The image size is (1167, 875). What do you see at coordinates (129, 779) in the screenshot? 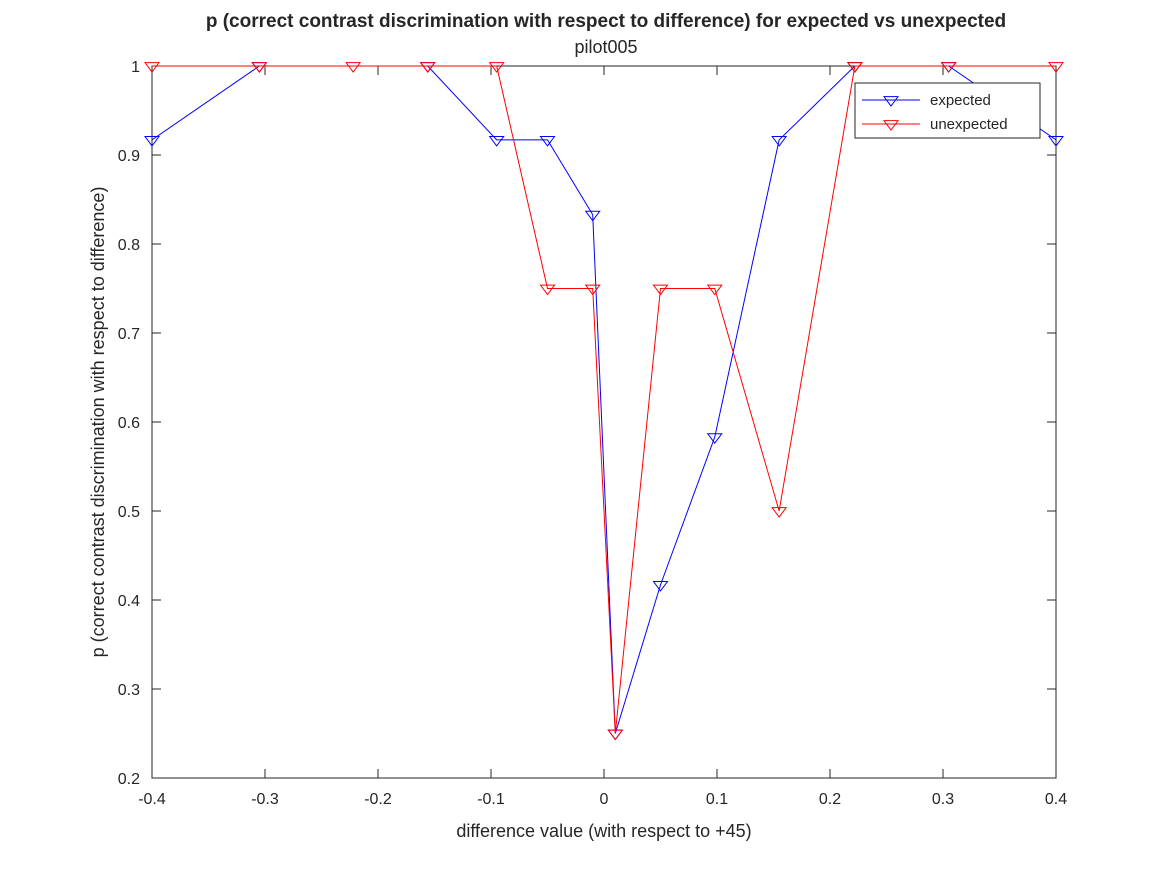
I see `y-tick-label: 0.2` at bounding box center [129, 779].